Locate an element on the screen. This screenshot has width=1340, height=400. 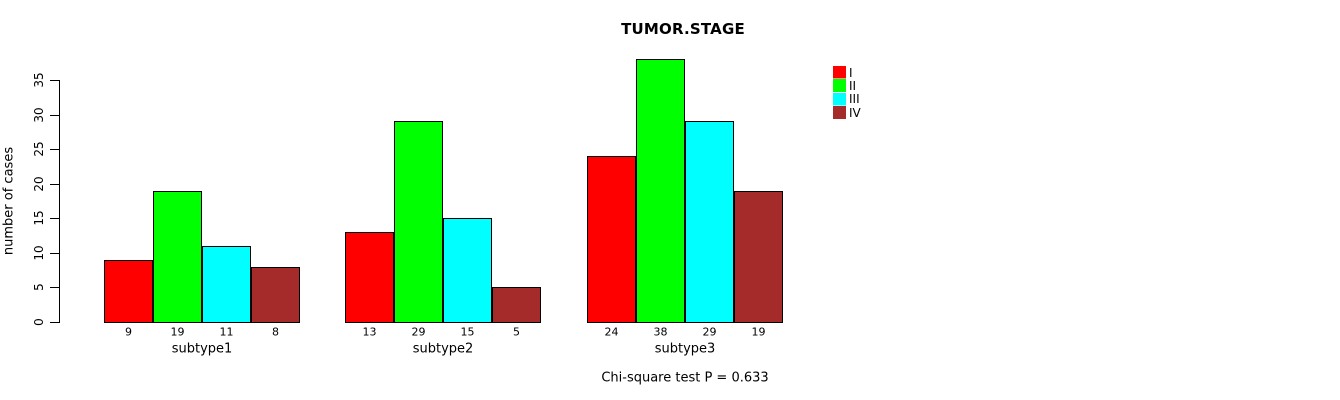
legend-label-II: II is located at coordinates (853, 85).